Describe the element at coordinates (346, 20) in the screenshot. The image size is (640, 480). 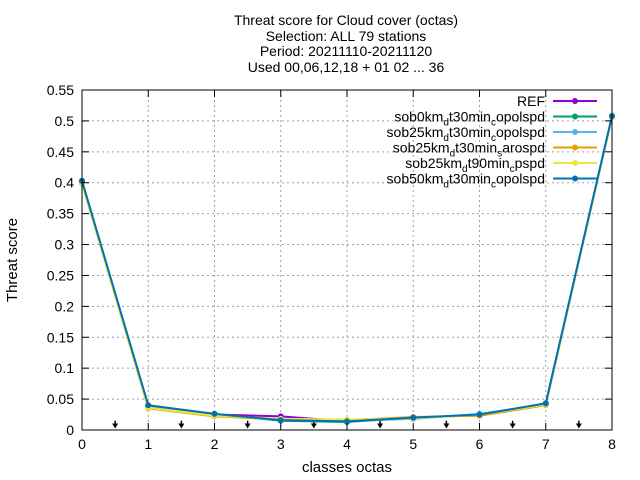
I see `title-line-1: Threat score for Cloud cover (octas)` at that location.